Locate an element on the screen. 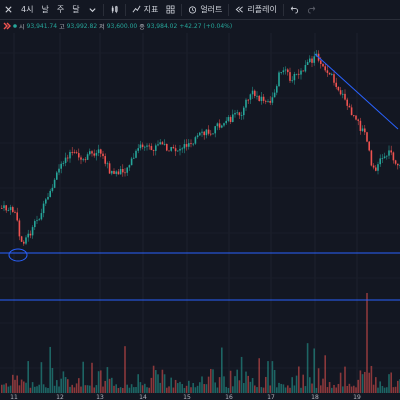  x-tick-label: 12 is located at coordinates (60, 397).